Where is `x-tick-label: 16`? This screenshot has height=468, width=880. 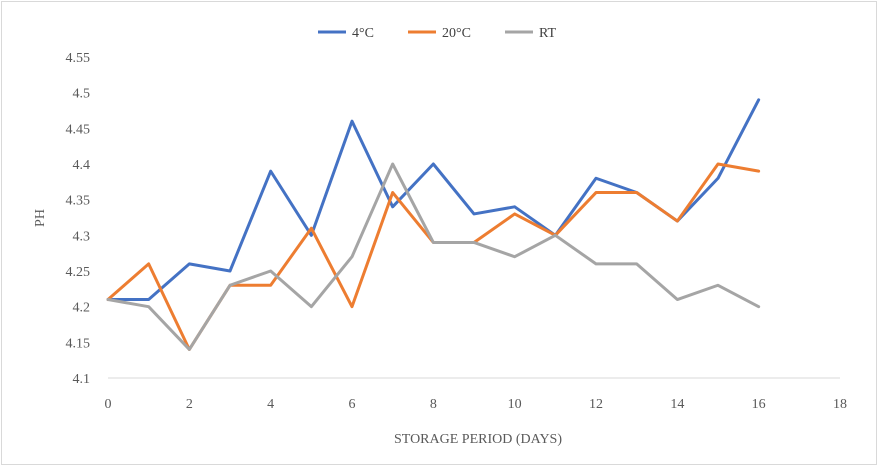
x-tick-label: 16 is located at coordinates (759, 404).